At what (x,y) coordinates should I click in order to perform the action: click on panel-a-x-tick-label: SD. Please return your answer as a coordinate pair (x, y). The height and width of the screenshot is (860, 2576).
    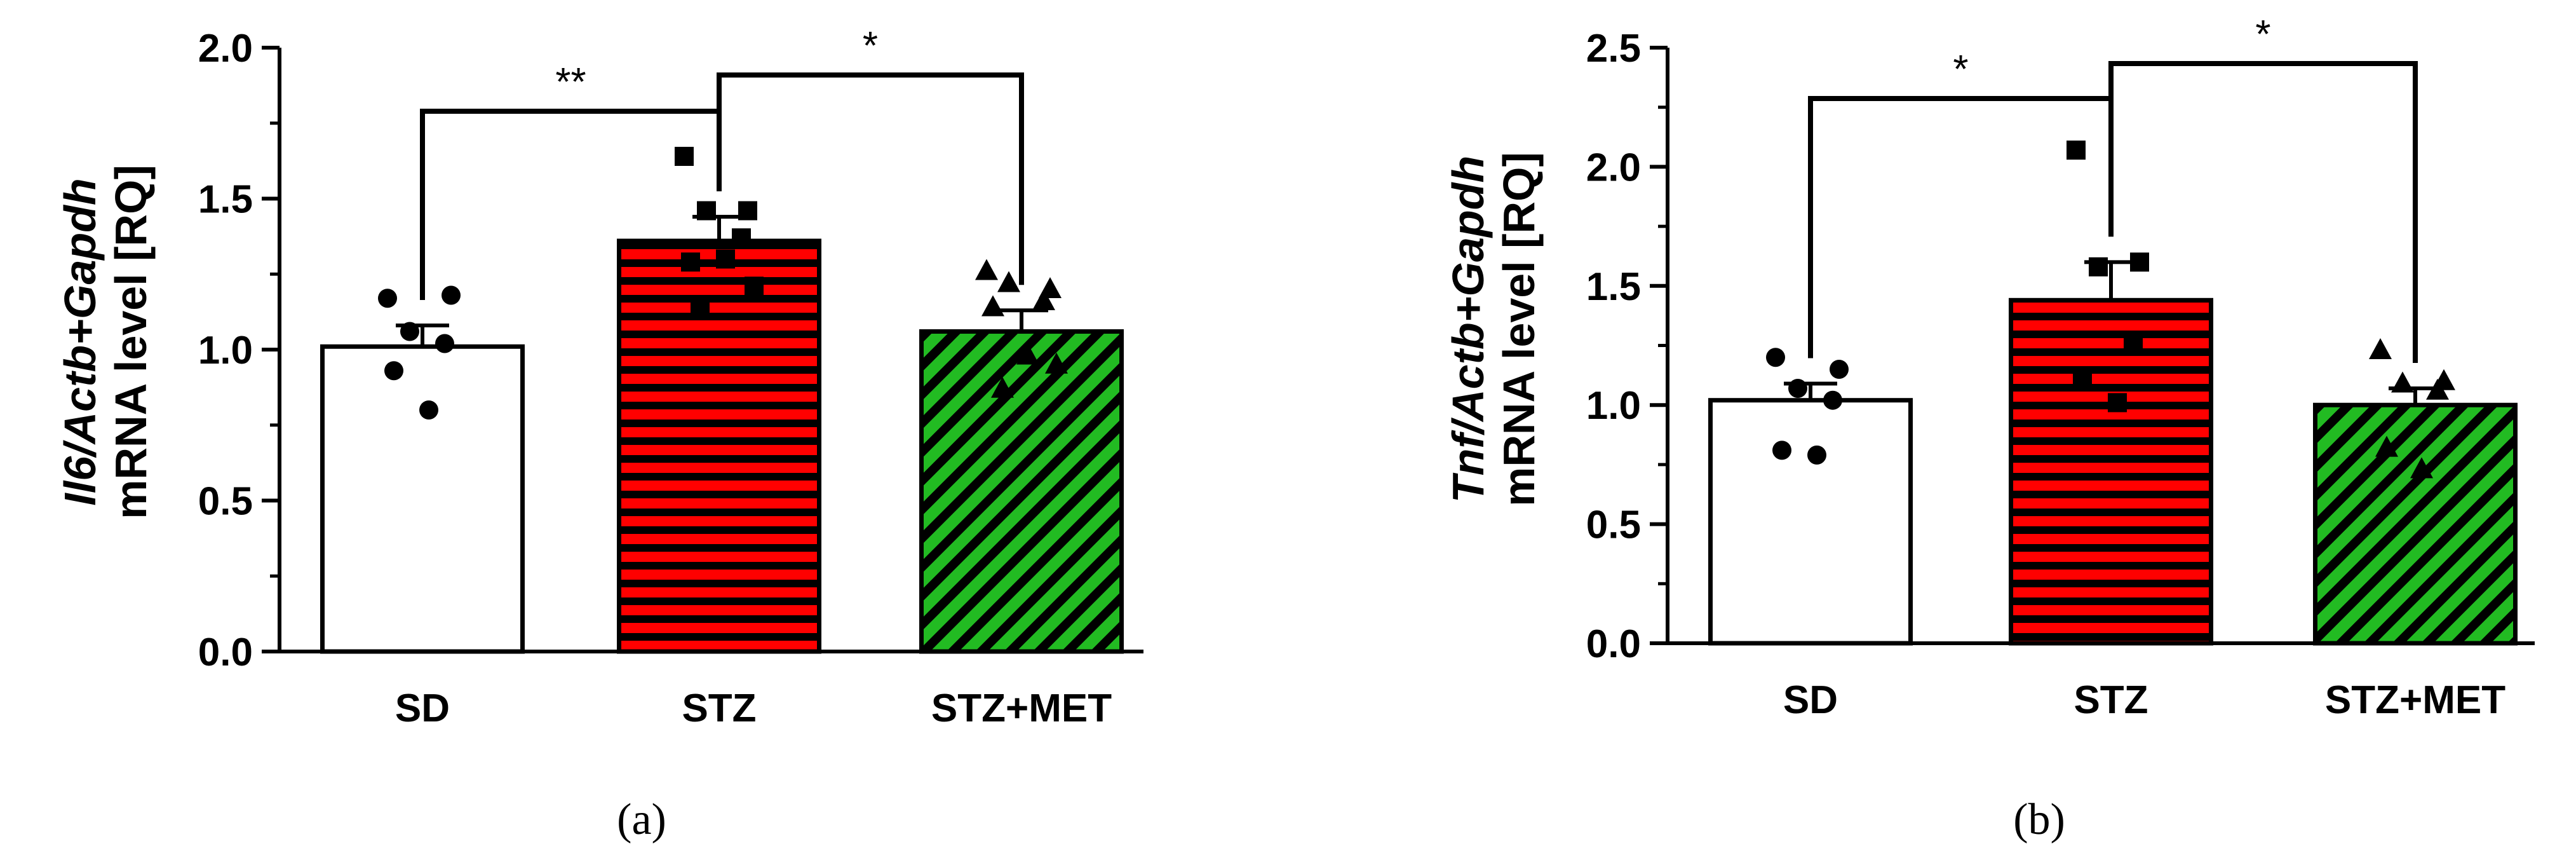
    Looking at the image, I should click on (422, 708).